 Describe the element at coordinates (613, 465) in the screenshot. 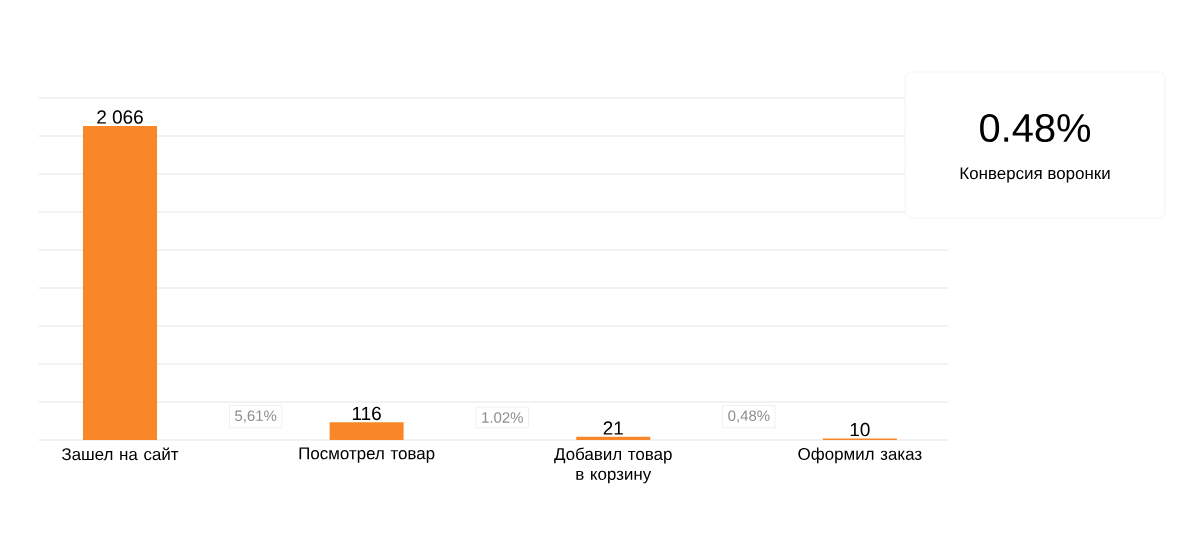

I see `x-tick-label: Добавил товар в корзину` at that location.